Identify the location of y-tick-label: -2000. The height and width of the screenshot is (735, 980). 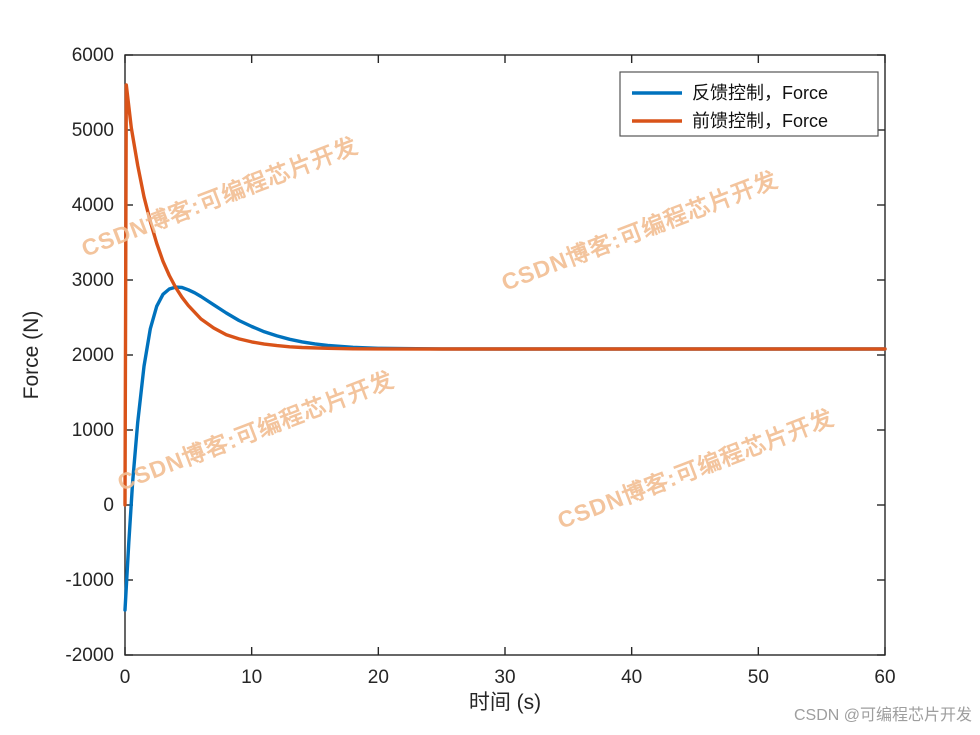
(89, 655).